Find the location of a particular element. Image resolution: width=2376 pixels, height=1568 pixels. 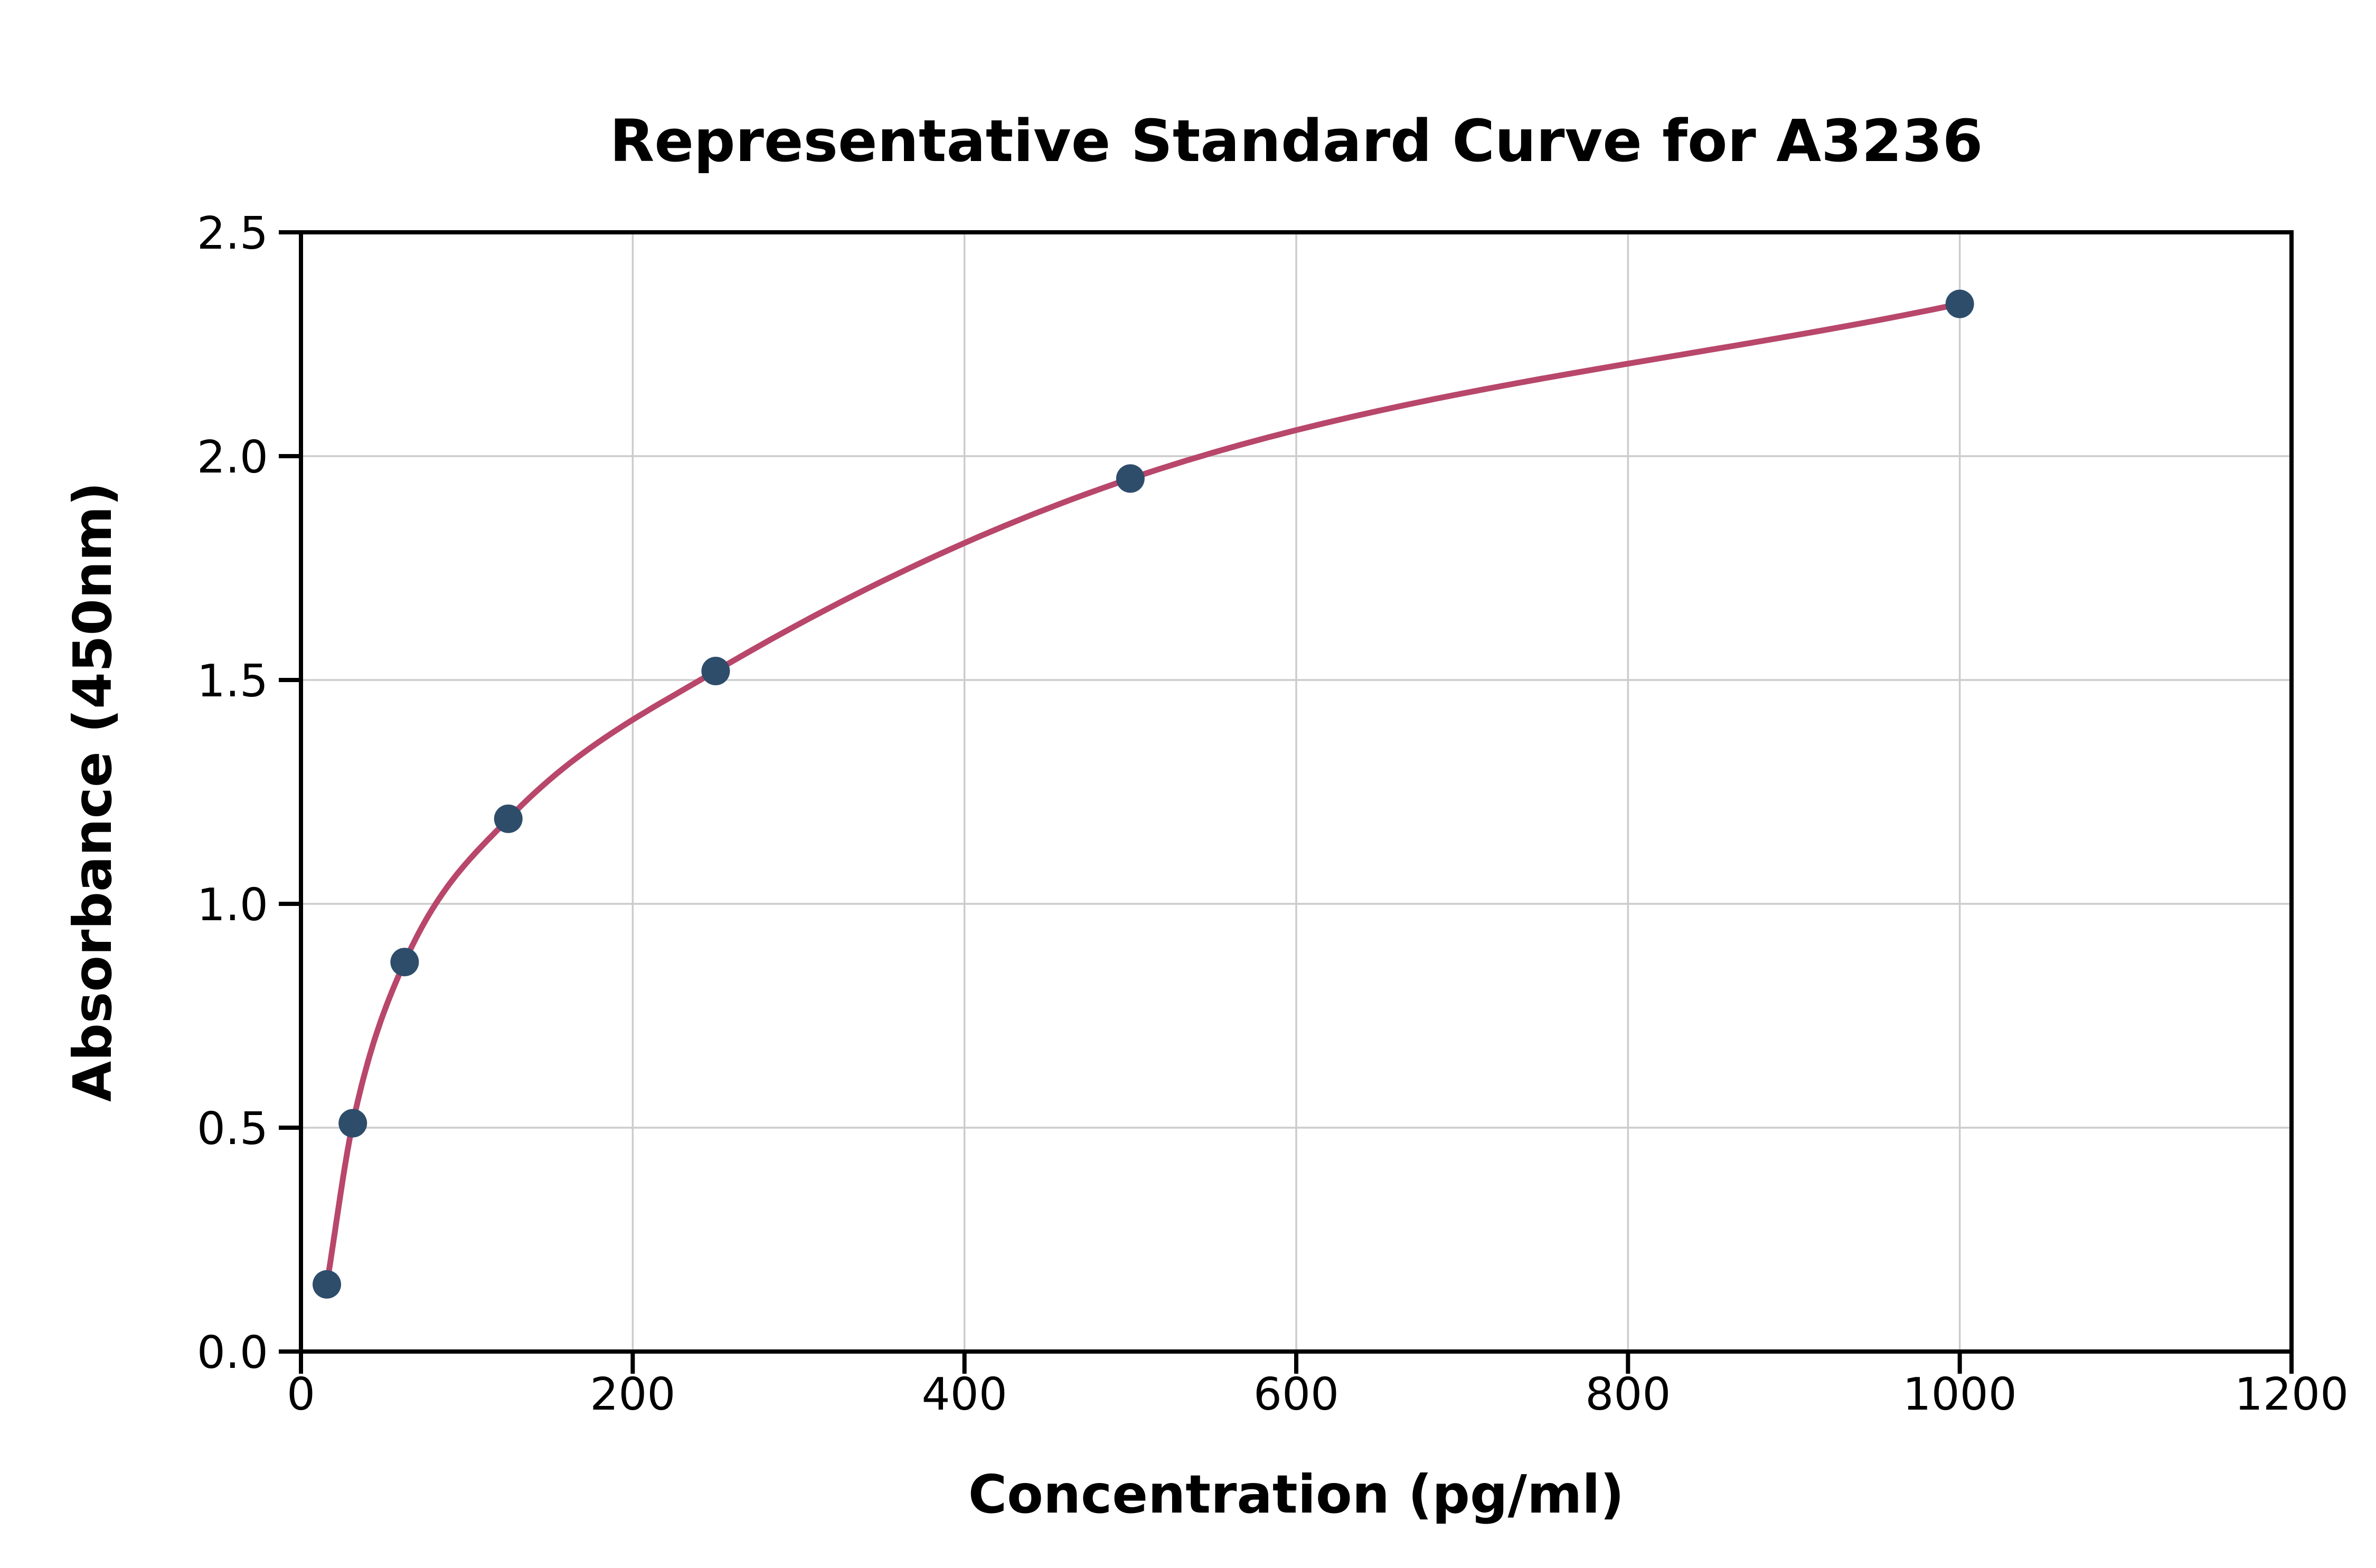

y-tick-label: 2.0 is located at coordinates (233, 457).